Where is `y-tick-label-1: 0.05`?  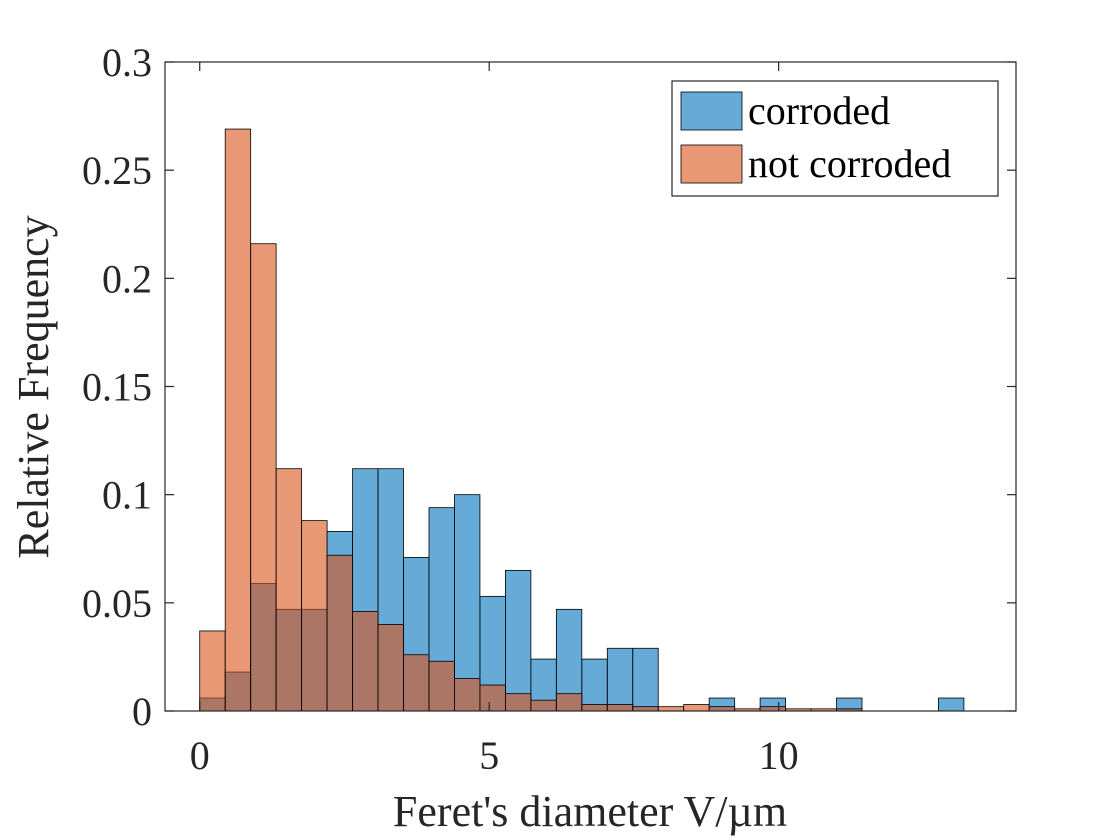
y-tick-label-1: 0.05 is located at coordinates (117, 603).